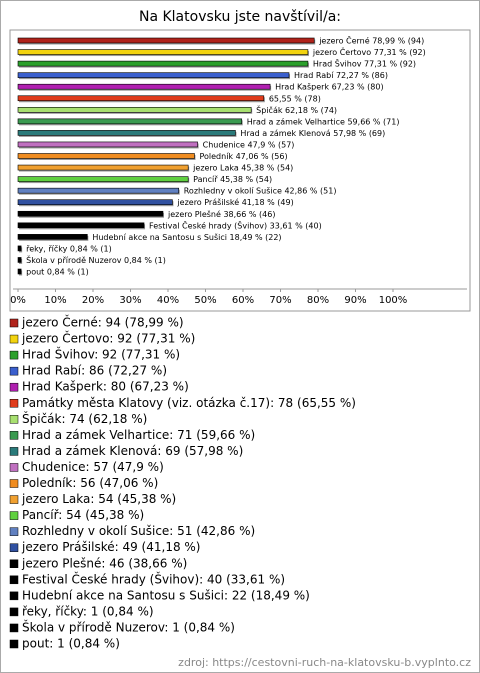 This screenshot has width=480, height=673. I want to click on legend-label: Škola v přírodě Nuzerov: 1 (0,84 %), so click(128, 626).